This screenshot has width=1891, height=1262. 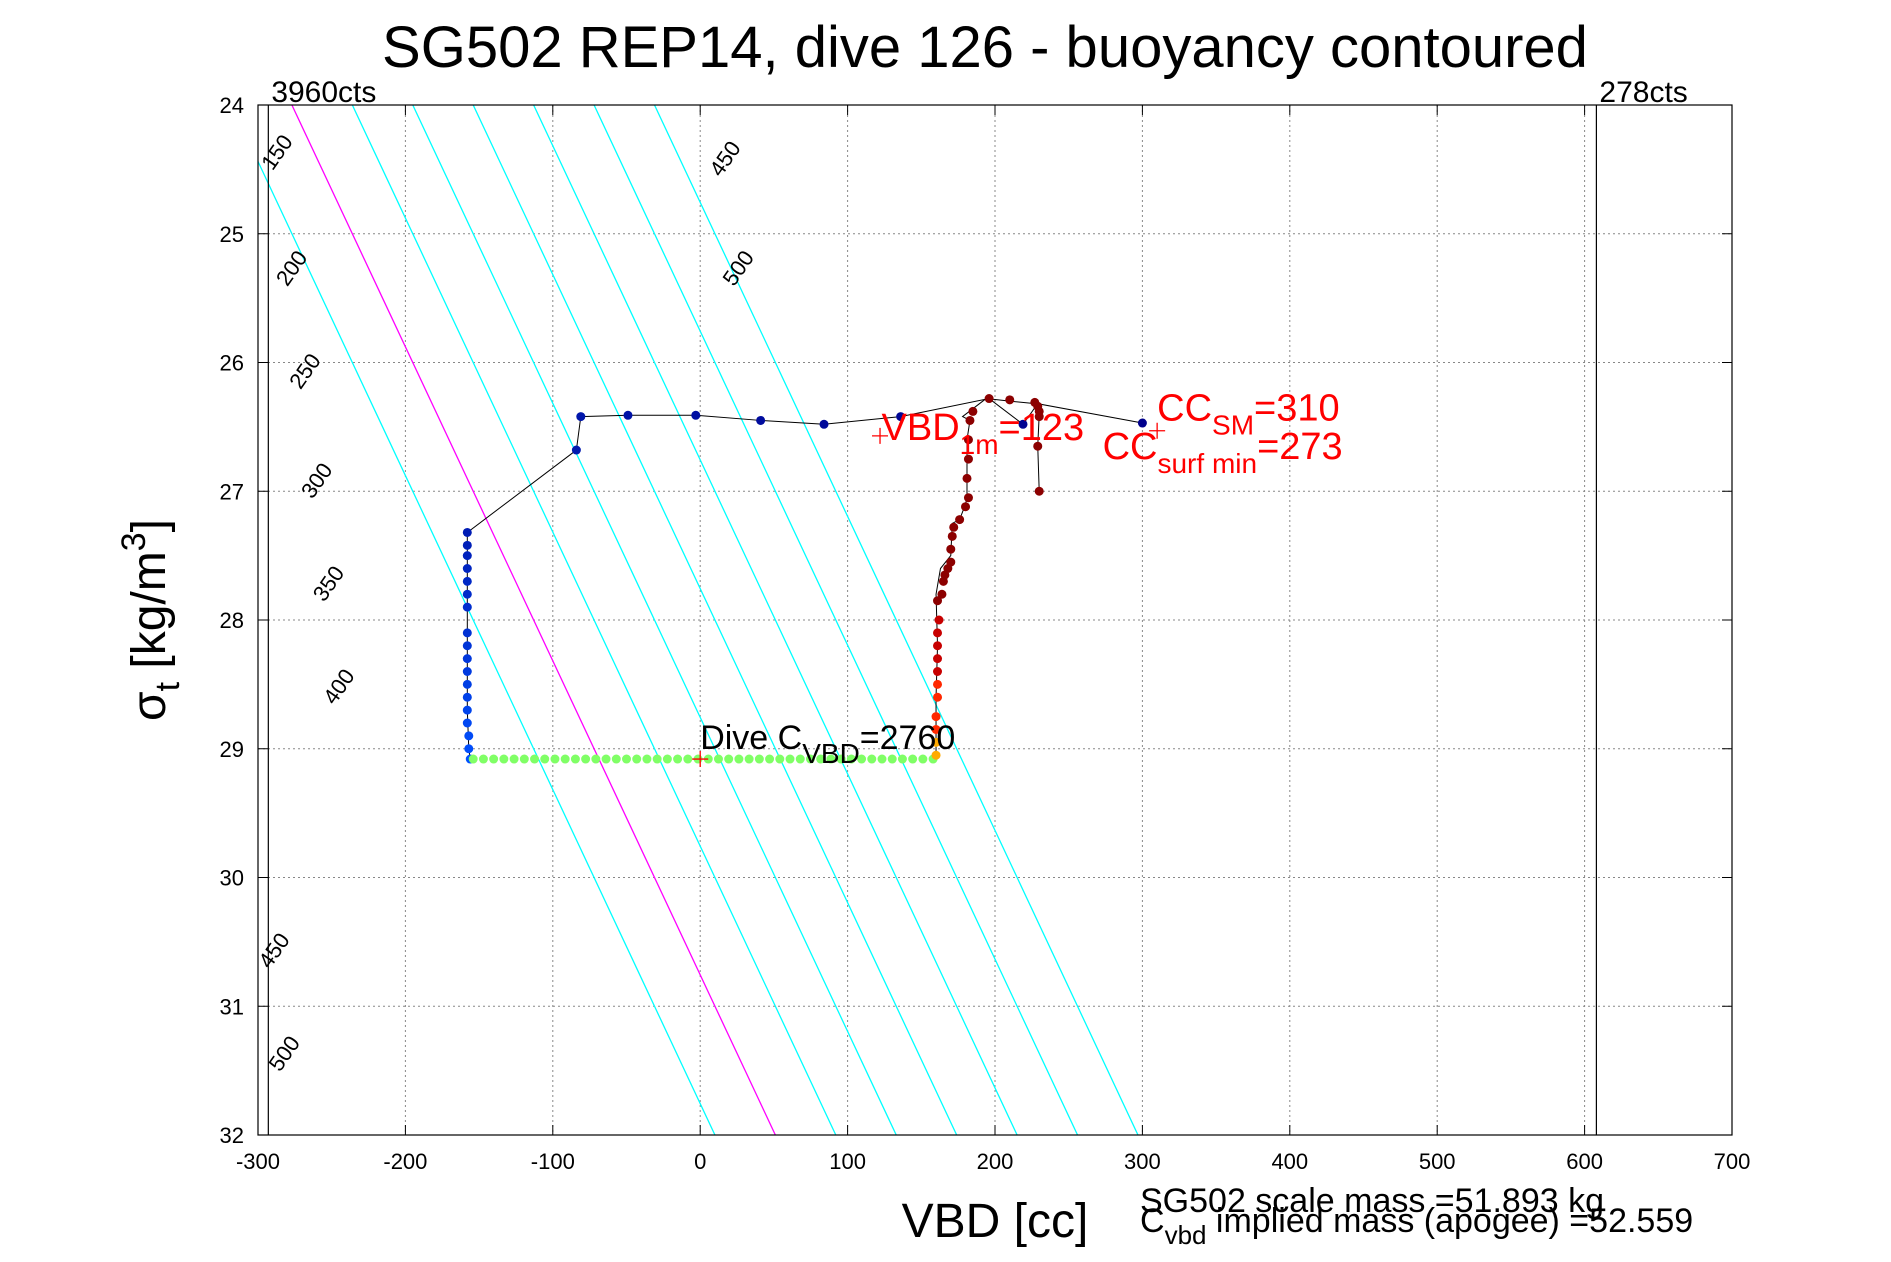 I want to click on annotation-sub: surf min, so click(x=1207, y=463).